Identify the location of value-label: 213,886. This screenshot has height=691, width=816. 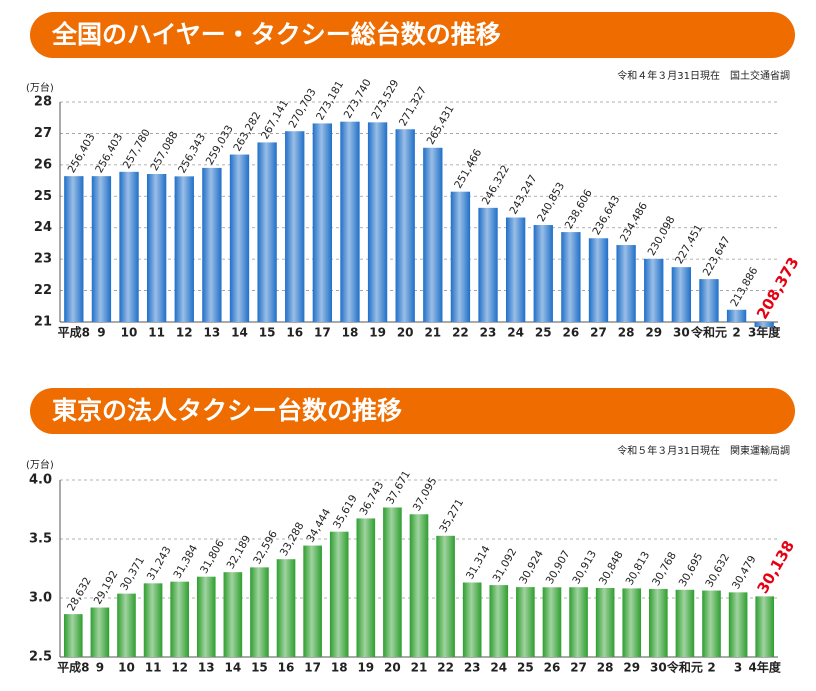
(744, 287).